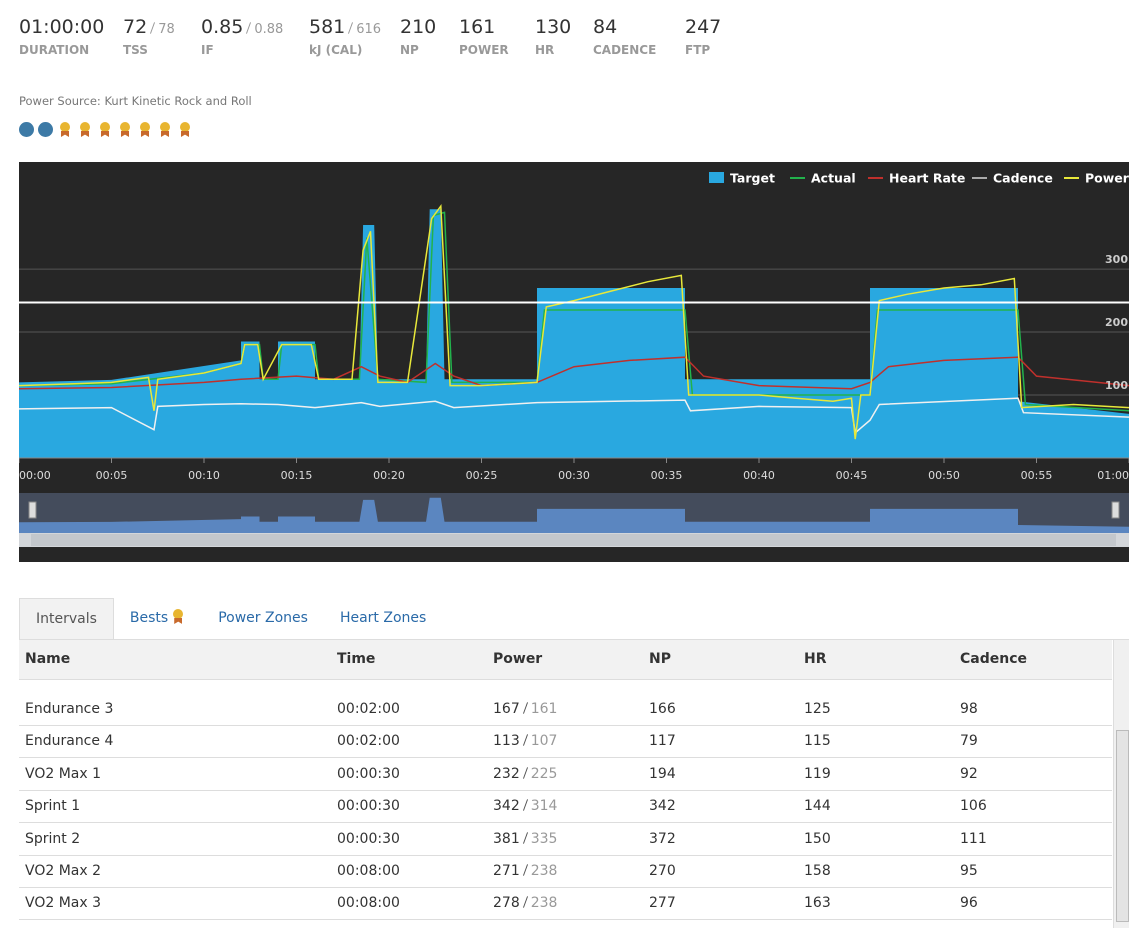 This screenshot has width=1136, height=928. I want to click on power-actual: 113, so click(506, 741).